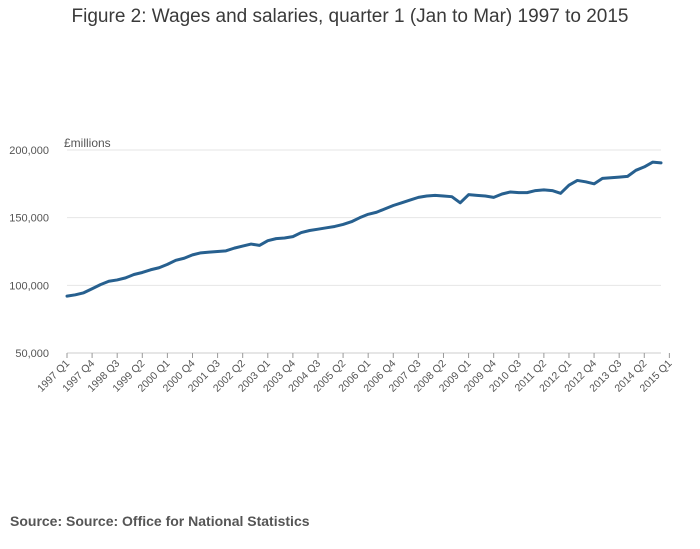 Image resolution: width=700 pixels, height=549 pixels. What do you see at coordinates (32, 354) in the screenshot?
I see `y-tick-label: 50,000` at bounding box center [32, 354].